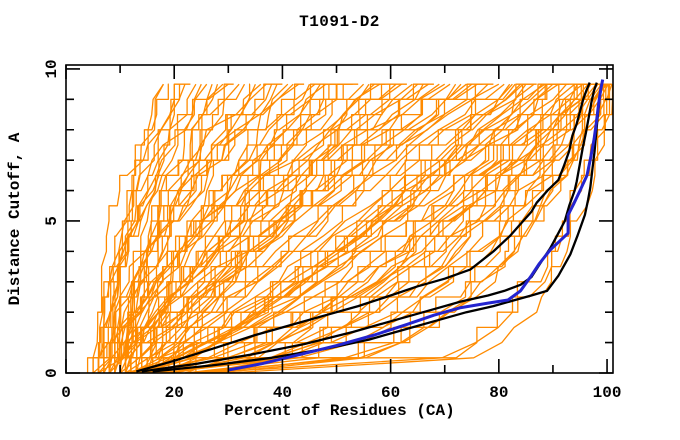 This screenshot has height=440, width=680. Describe the element at coordinates (498, 393) in the screenshot. I see `x-tick-label: 80` at that location.